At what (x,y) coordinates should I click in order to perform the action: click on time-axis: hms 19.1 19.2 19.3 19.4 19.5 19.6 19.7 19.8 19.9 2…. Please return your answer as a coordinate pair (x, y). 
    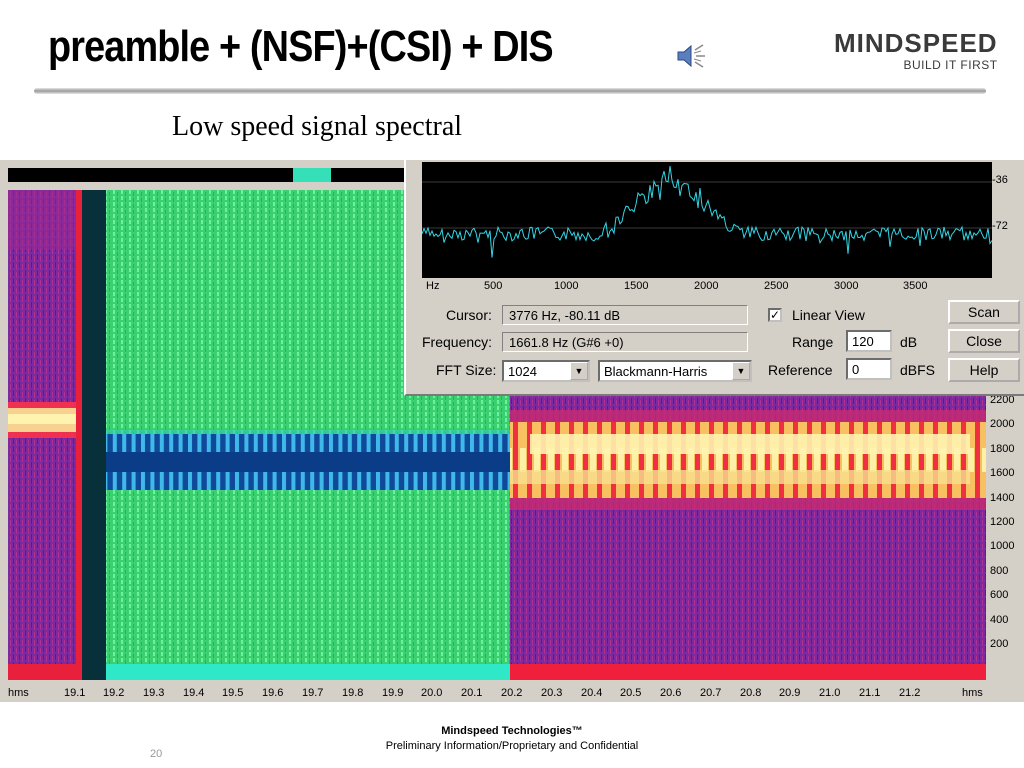
    Looking at the image, I should click on (512, 691).